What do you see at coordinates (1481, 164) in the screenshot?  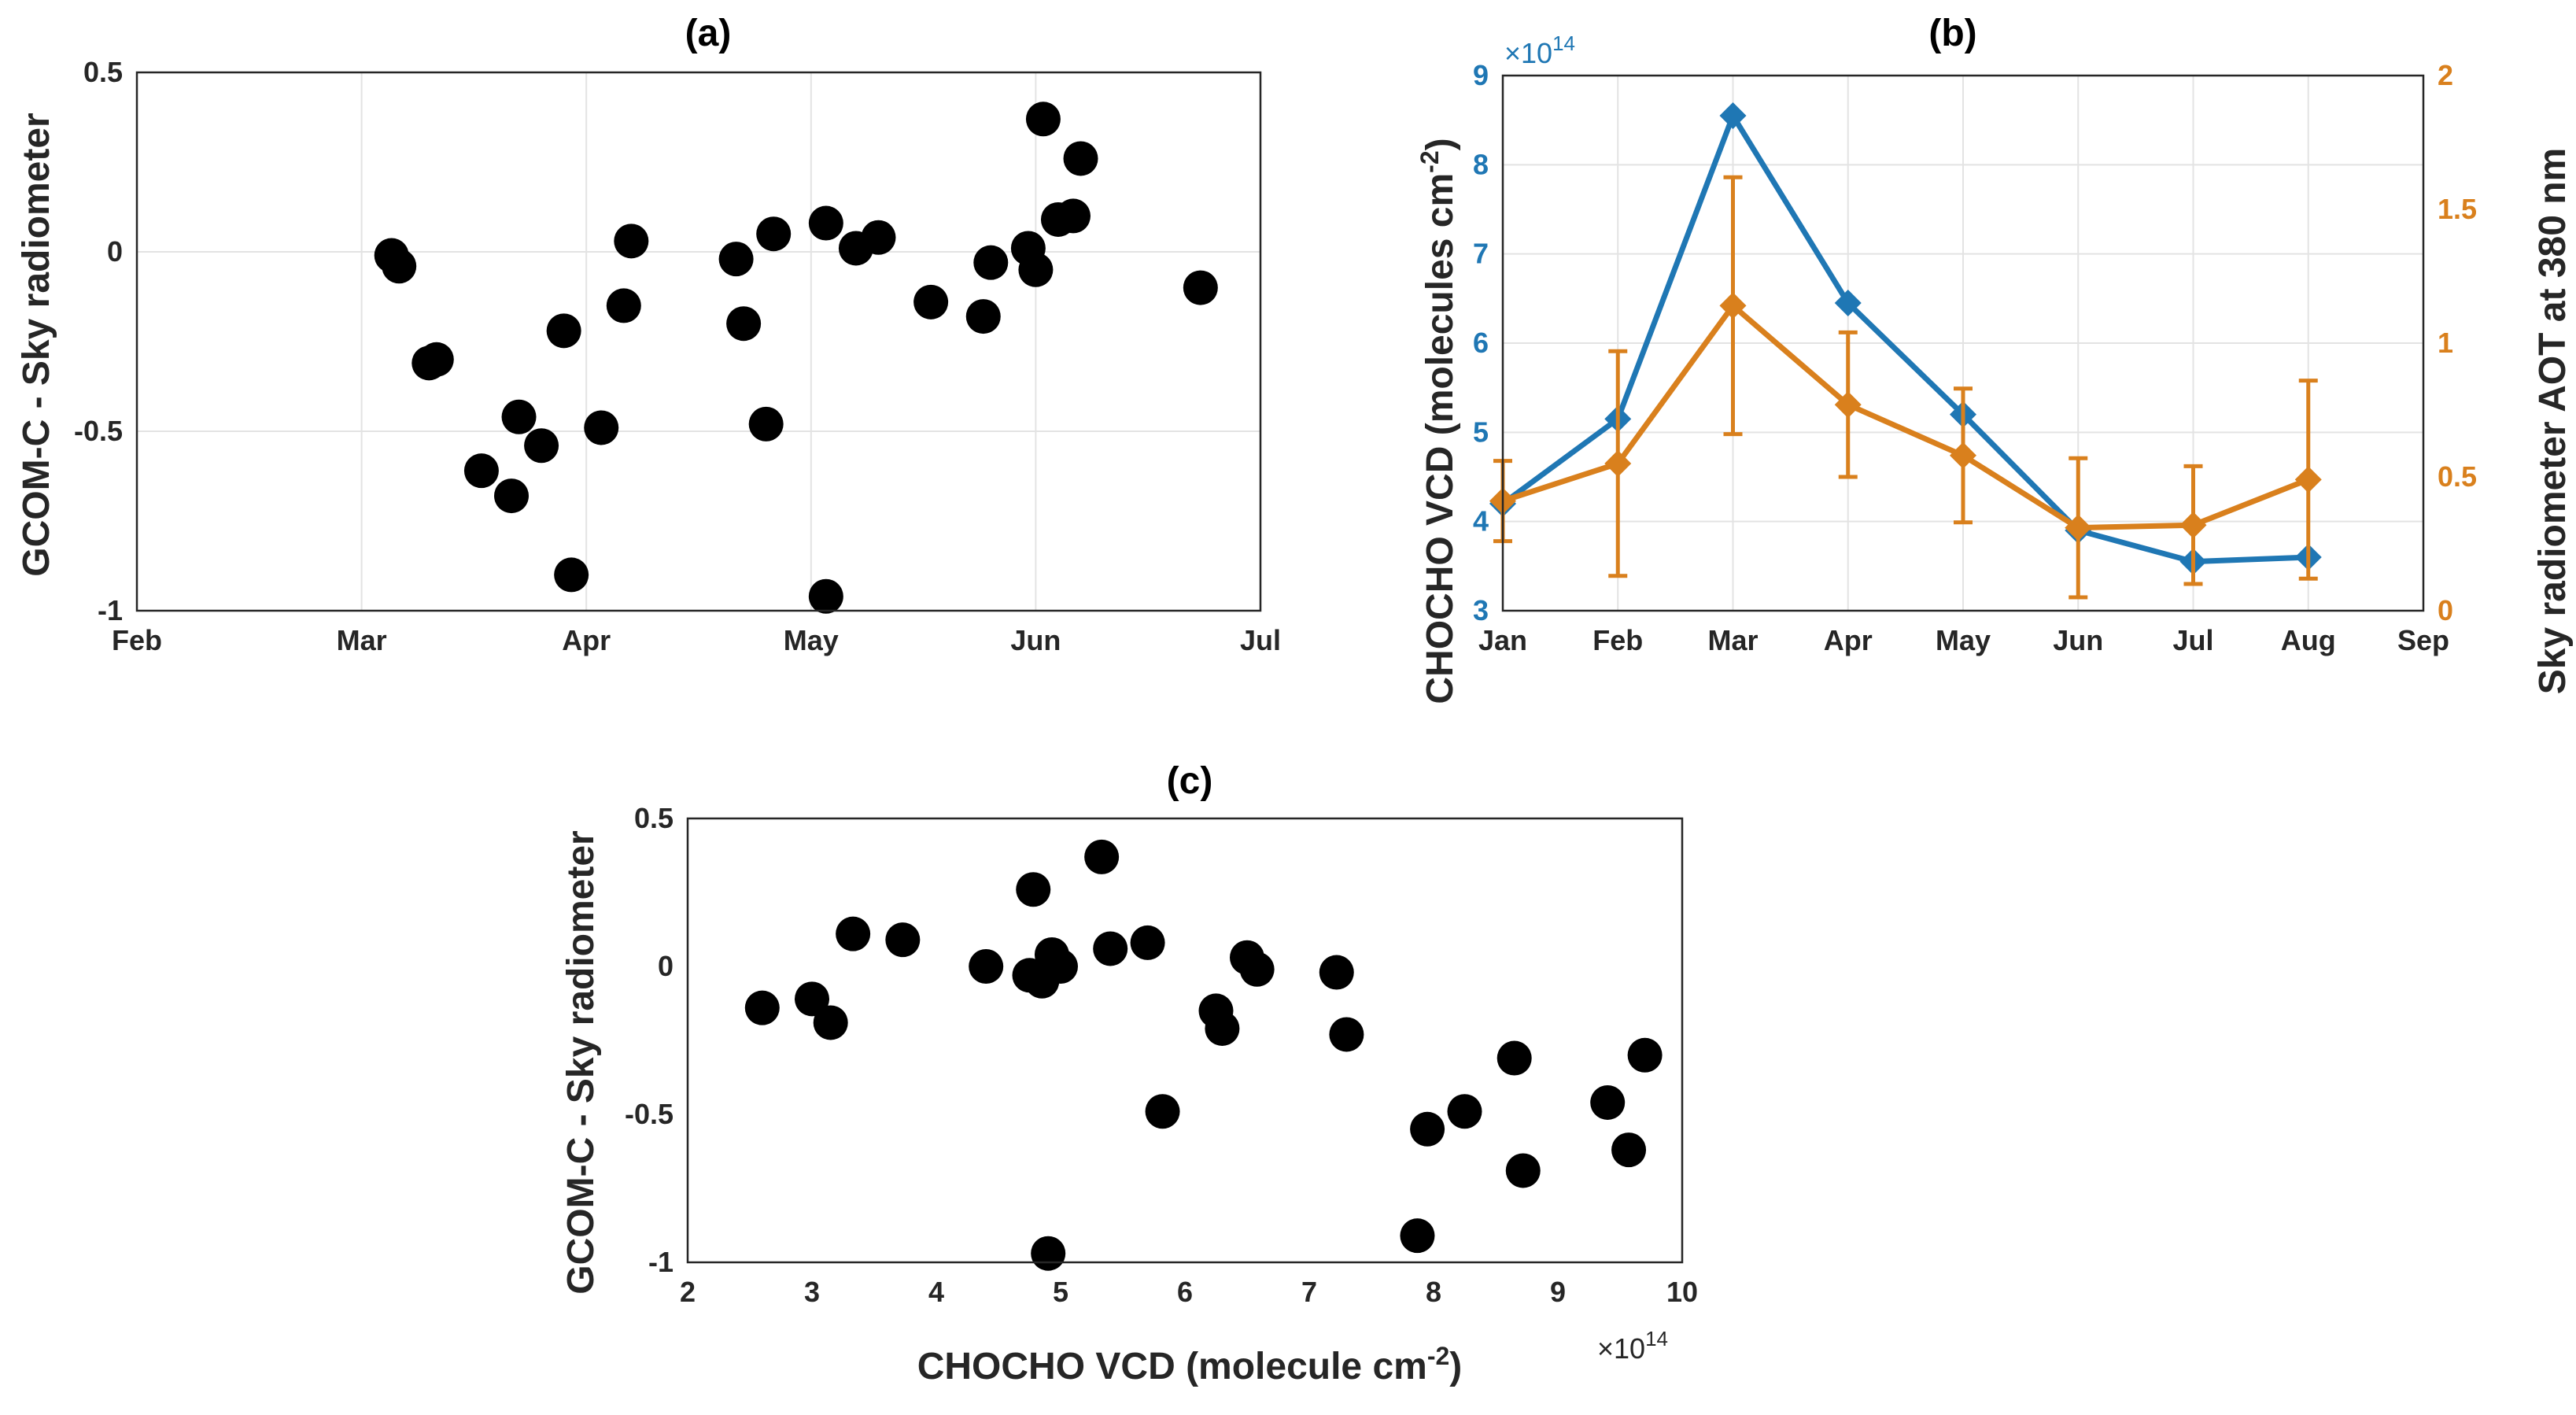 I see `panel-b-y-tick-label: 8` at bounding box center [1481, 164].